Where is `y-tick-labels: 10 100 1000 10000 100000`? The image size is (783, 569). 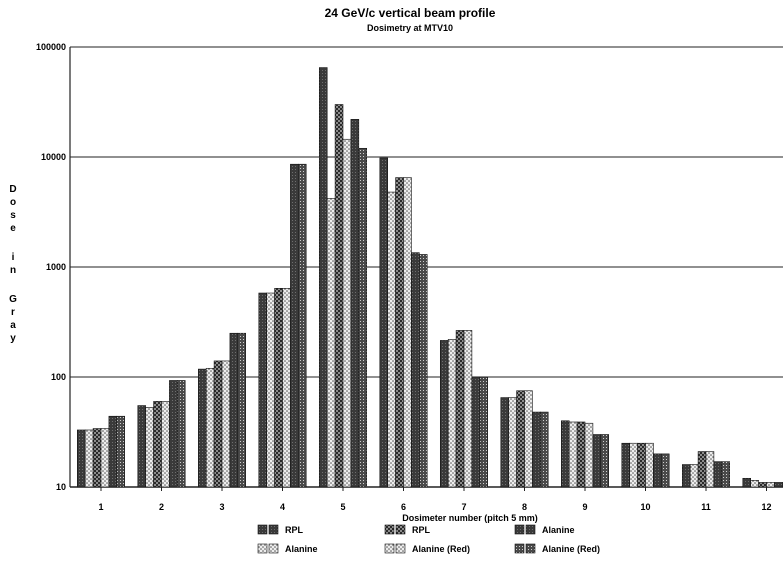 y-tick-labels: 10 100 1000 10000 100000 is located at coordinates (51, 267).